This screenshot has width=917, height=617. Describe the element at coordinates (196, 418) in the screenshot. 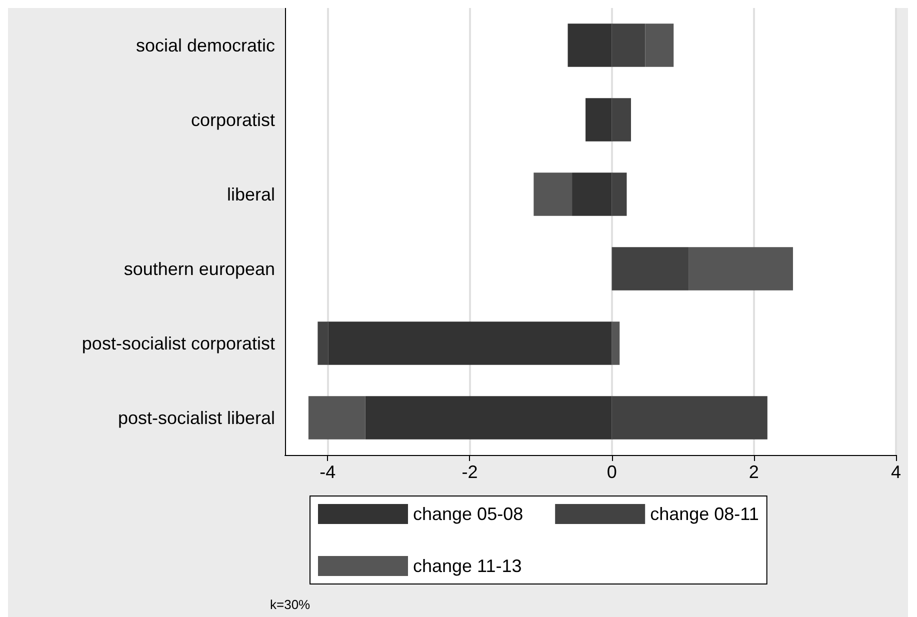

I see `y-tick-label: post-socialist liberal` at that location.